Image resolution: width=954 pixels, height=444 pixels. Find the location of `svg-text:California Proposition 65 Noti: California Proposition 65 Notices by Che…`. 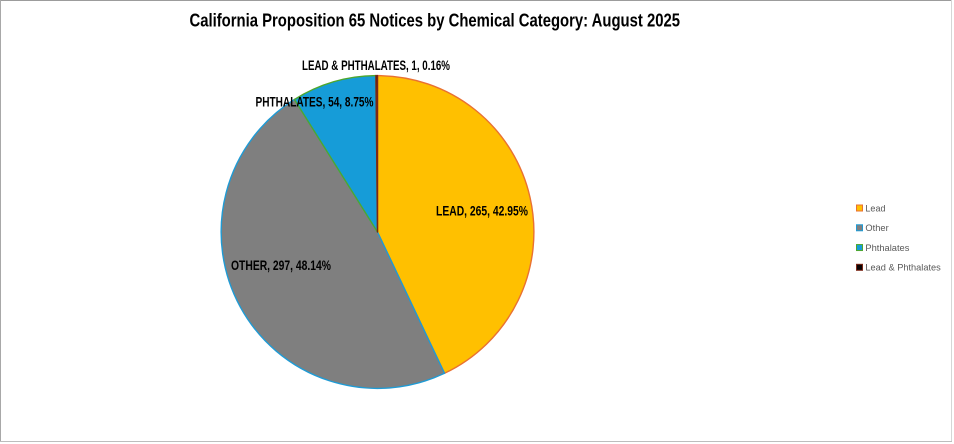

svg-text:California Proposition 65 Noti: California Proposition 65 Notices by Che… is located at coordinates (435, 20).